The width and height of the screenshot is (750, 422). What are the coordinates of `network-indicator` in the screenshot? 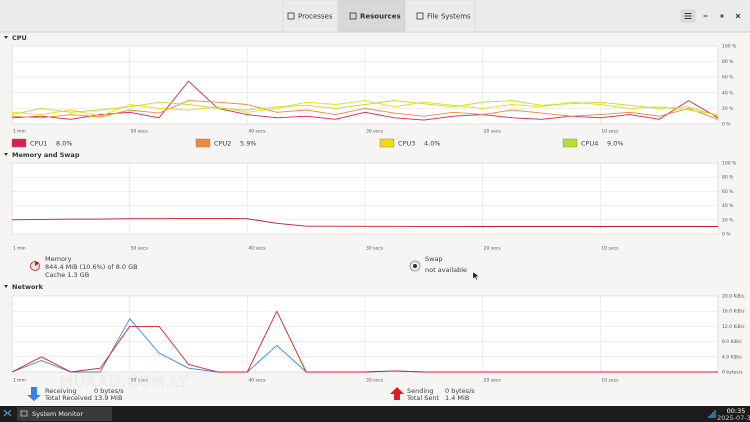 It's located at (712, 414).